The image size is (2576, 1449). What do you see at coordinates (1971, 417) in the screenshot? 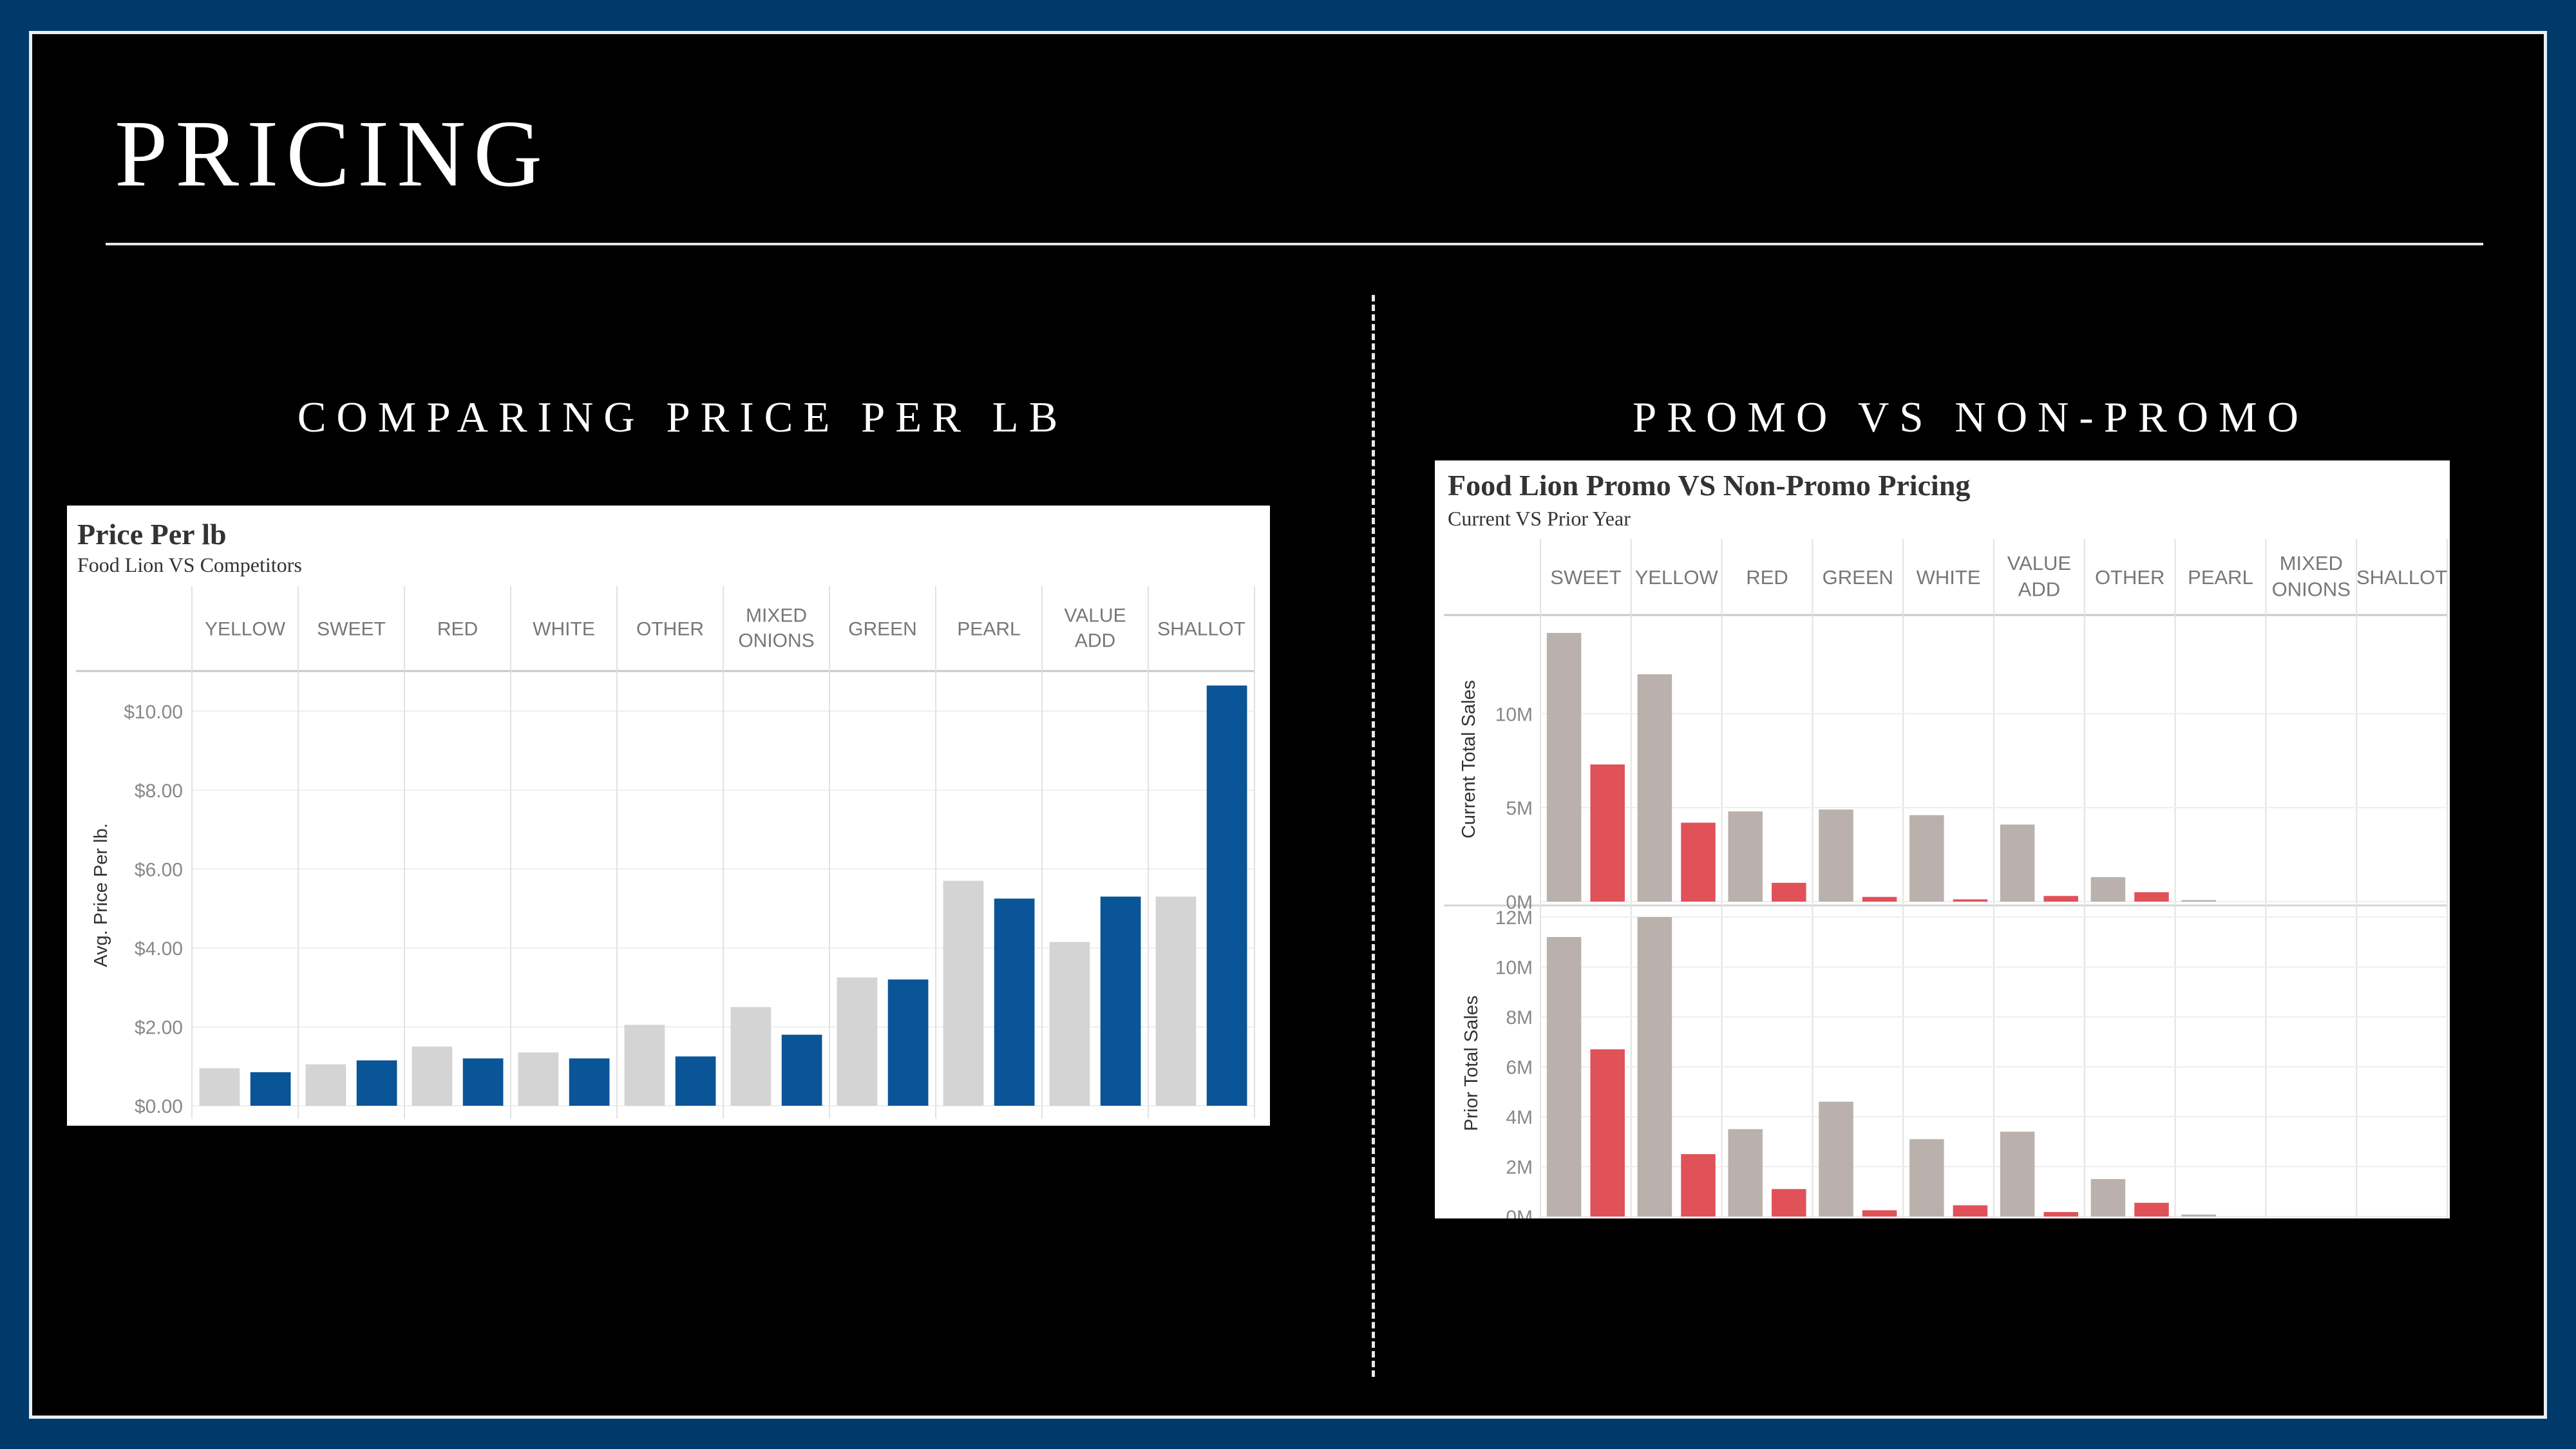
I see `right-section-heading: PROMO VS NON-PROMO` at bounding box center [1971, 417].